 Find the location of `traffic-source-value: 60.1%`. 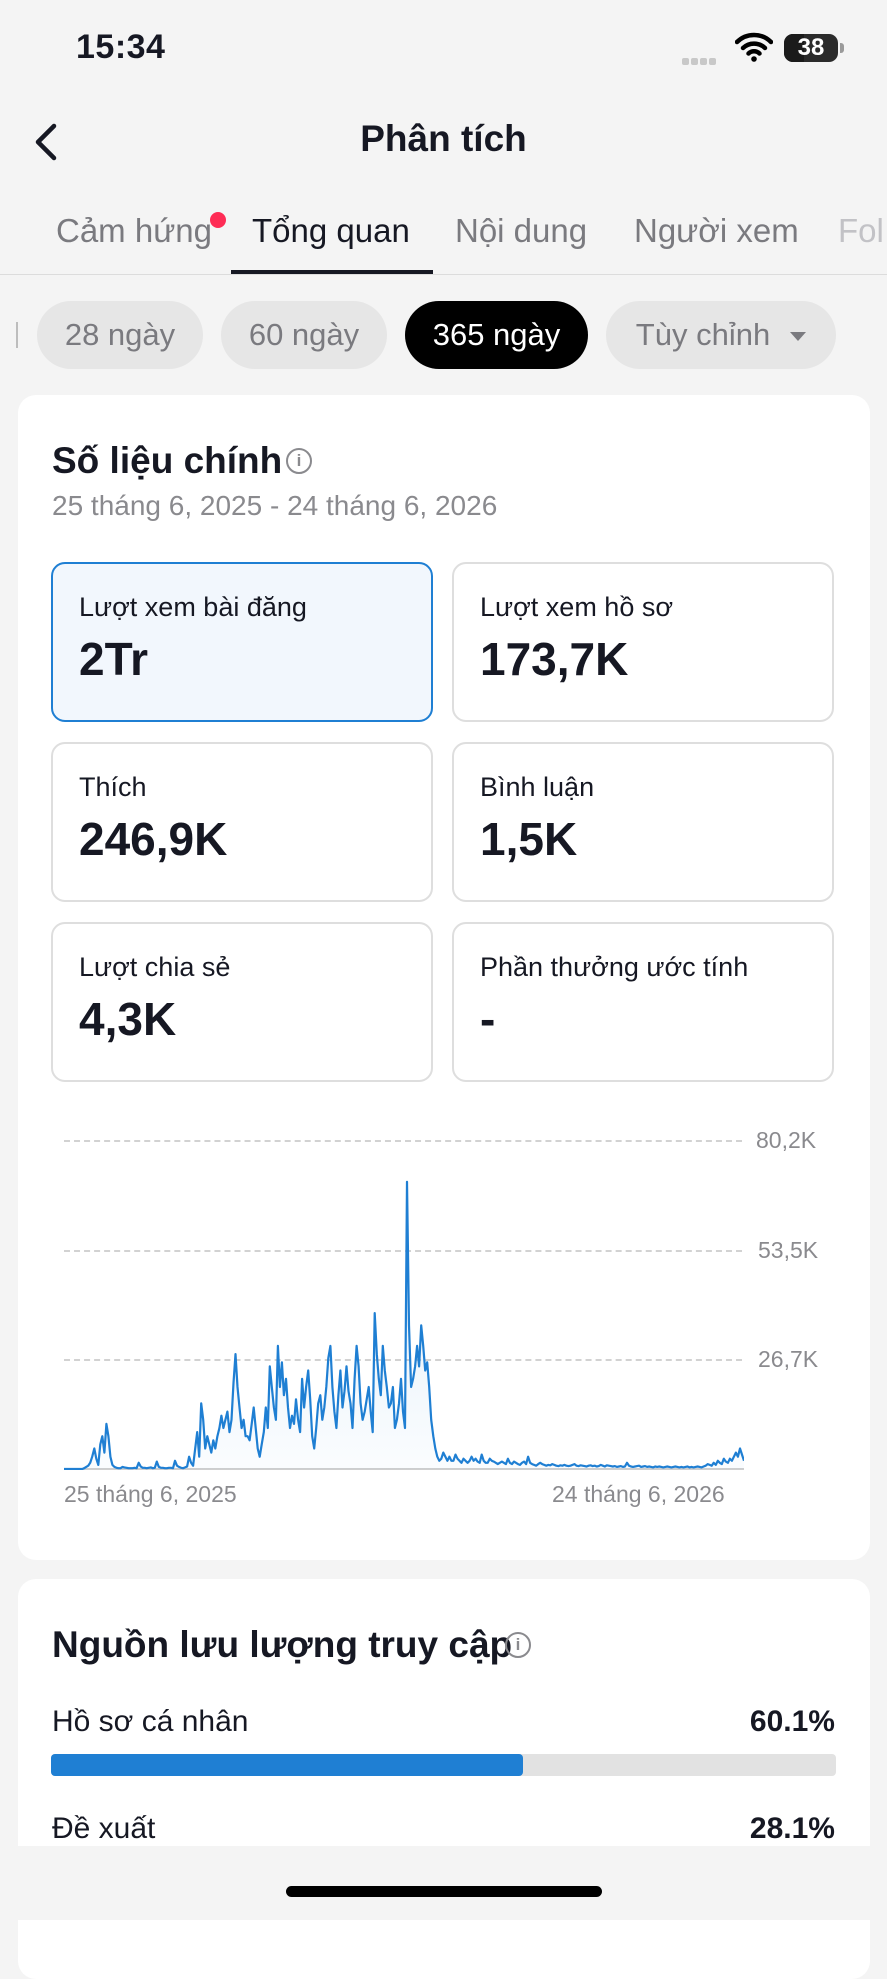

traffic-source-value: 60.1% is located at coordinates (792, 1721).